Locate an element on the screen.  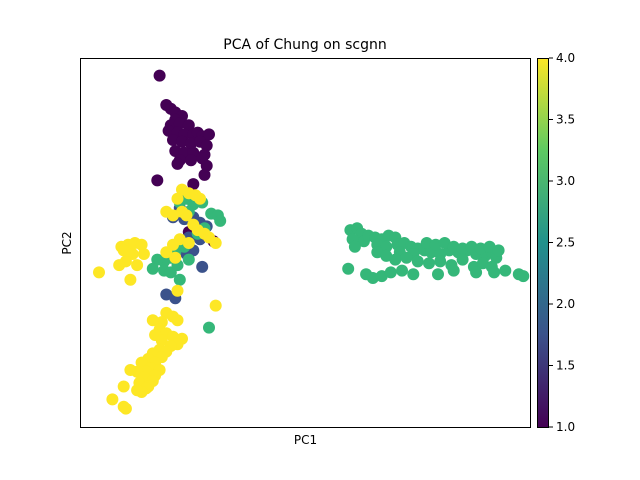
colorbar: 1.0 1.5 2.0 2.5 3.0 3.5 4.0 is located at coordinates (556, 242).